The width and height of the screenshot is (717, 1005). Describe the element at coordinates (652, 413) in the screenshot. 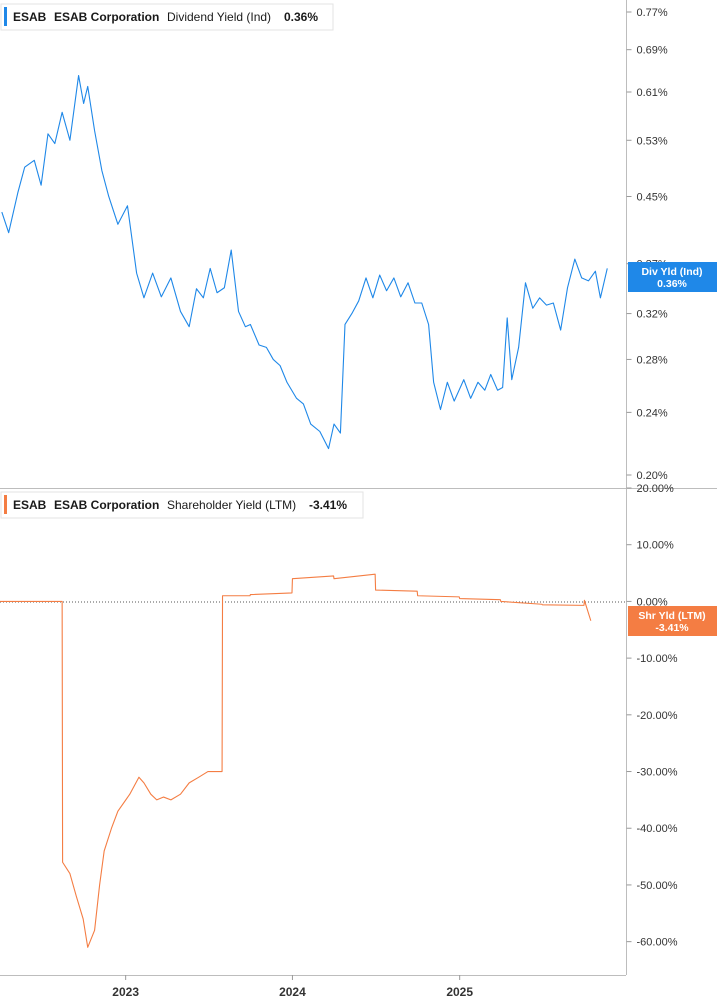

I see `y-tick-label: 0.24%` at that location.